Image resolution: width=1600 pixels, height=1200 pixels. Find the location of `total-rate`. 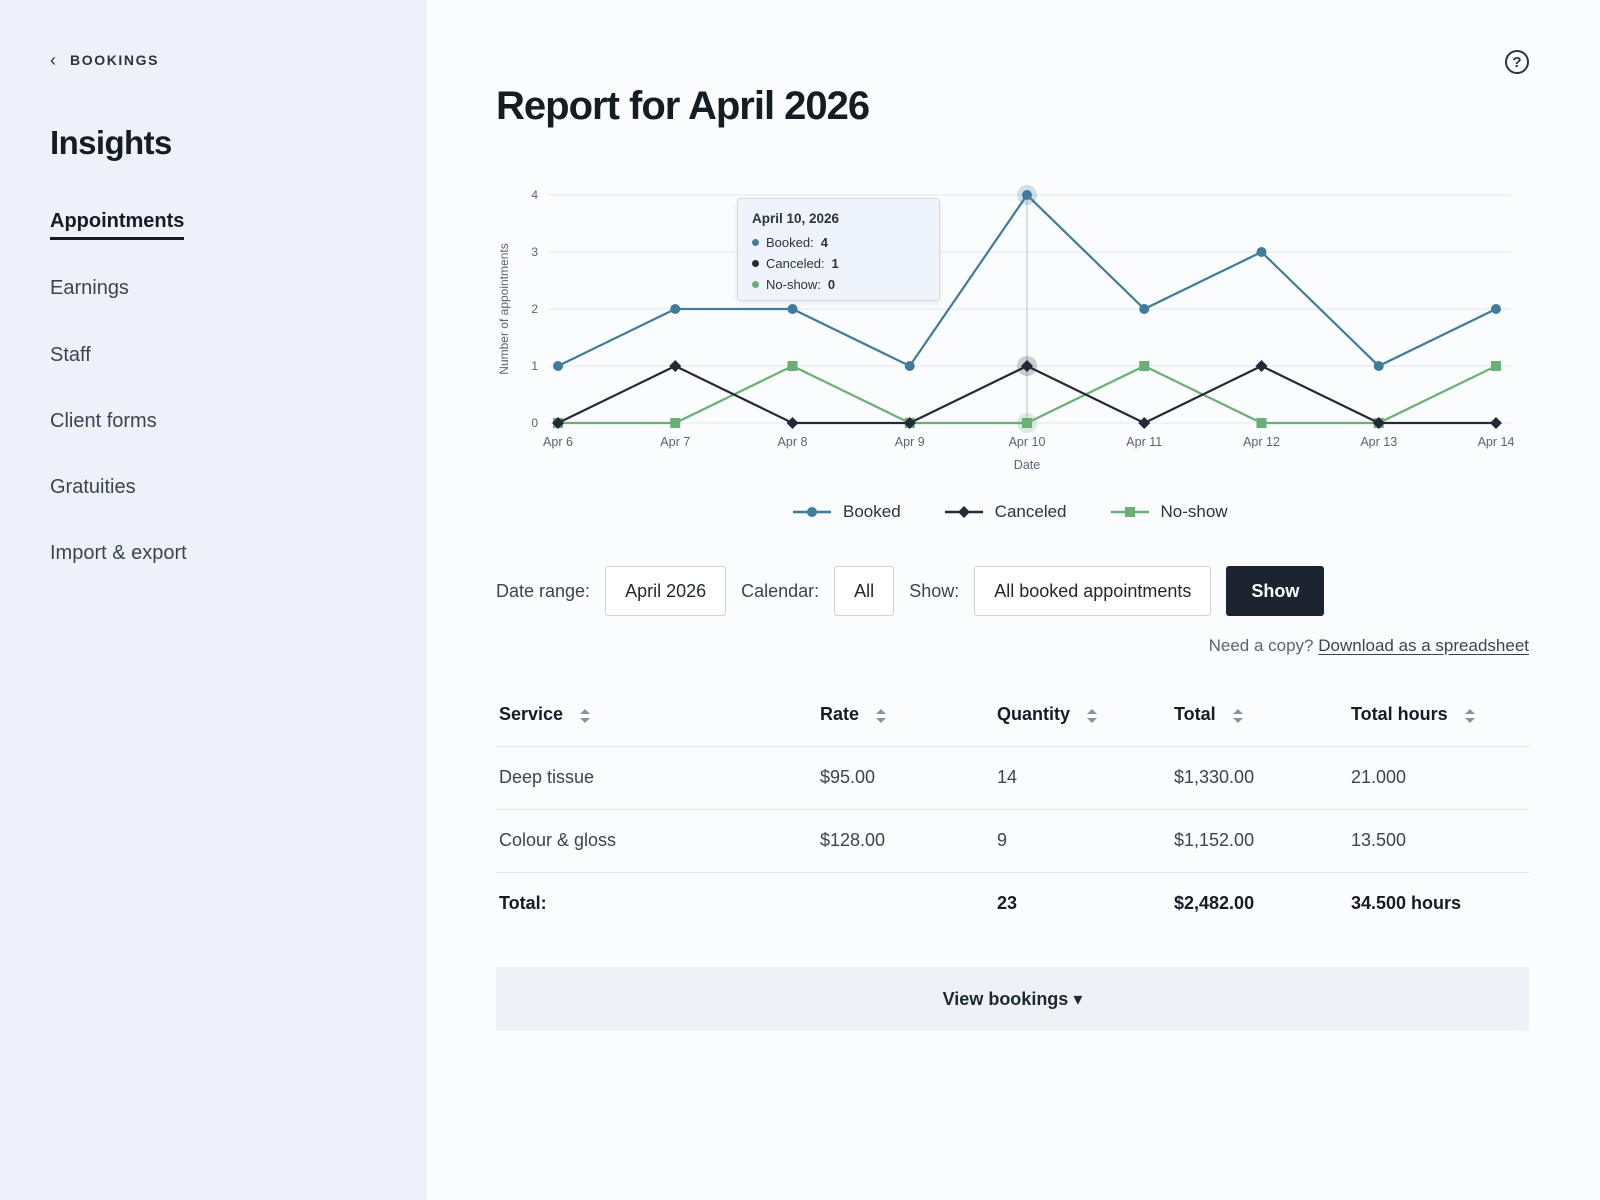

total-rate is located at coordinates (905, 903).